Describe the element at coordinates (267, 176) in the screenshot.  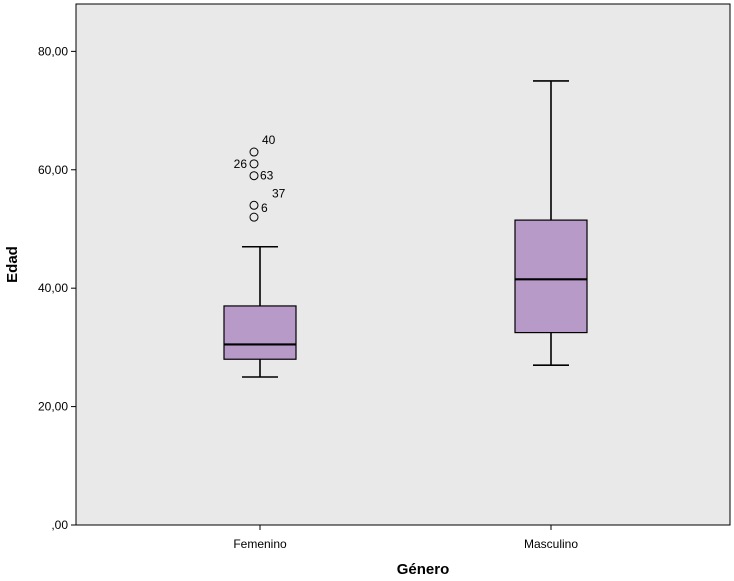
I see `outlier-label: 63` at that location.